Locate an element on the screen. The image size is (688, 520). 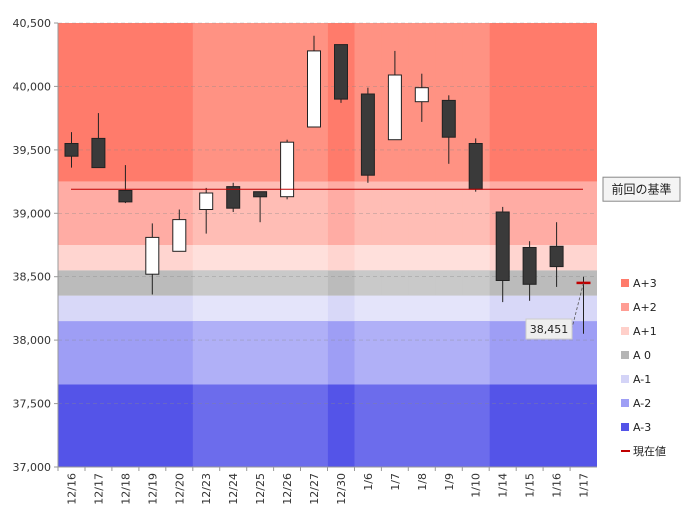
legend-label-4: A-1 is located at coordinates (642, 379).